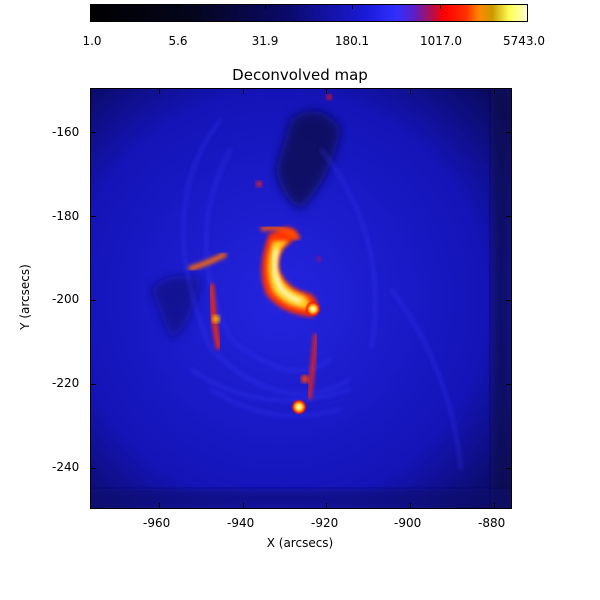  What do you see at coordinates (178, 41) in the screenshot?
I see `colorbar-tick-label: 5.6` at bounding box center [178, 41].